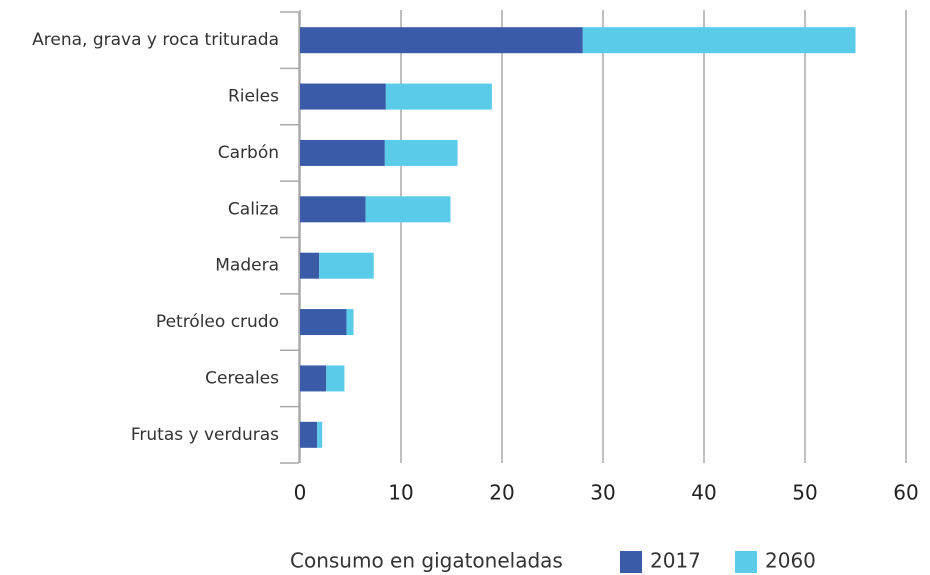 The image size is (930, 575). I want to click on x-tick-label: 60, so click(905, 493).